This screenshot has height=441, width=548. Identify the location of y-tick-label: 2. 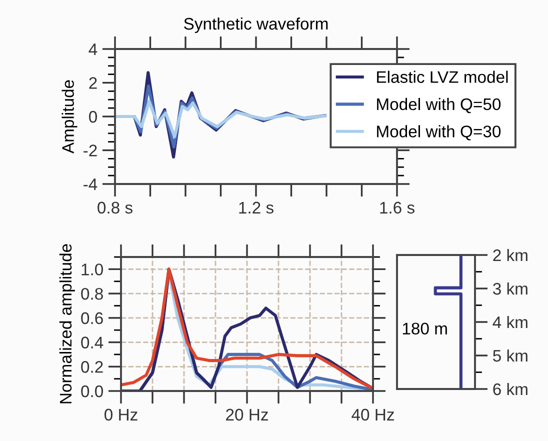
(93, 83).